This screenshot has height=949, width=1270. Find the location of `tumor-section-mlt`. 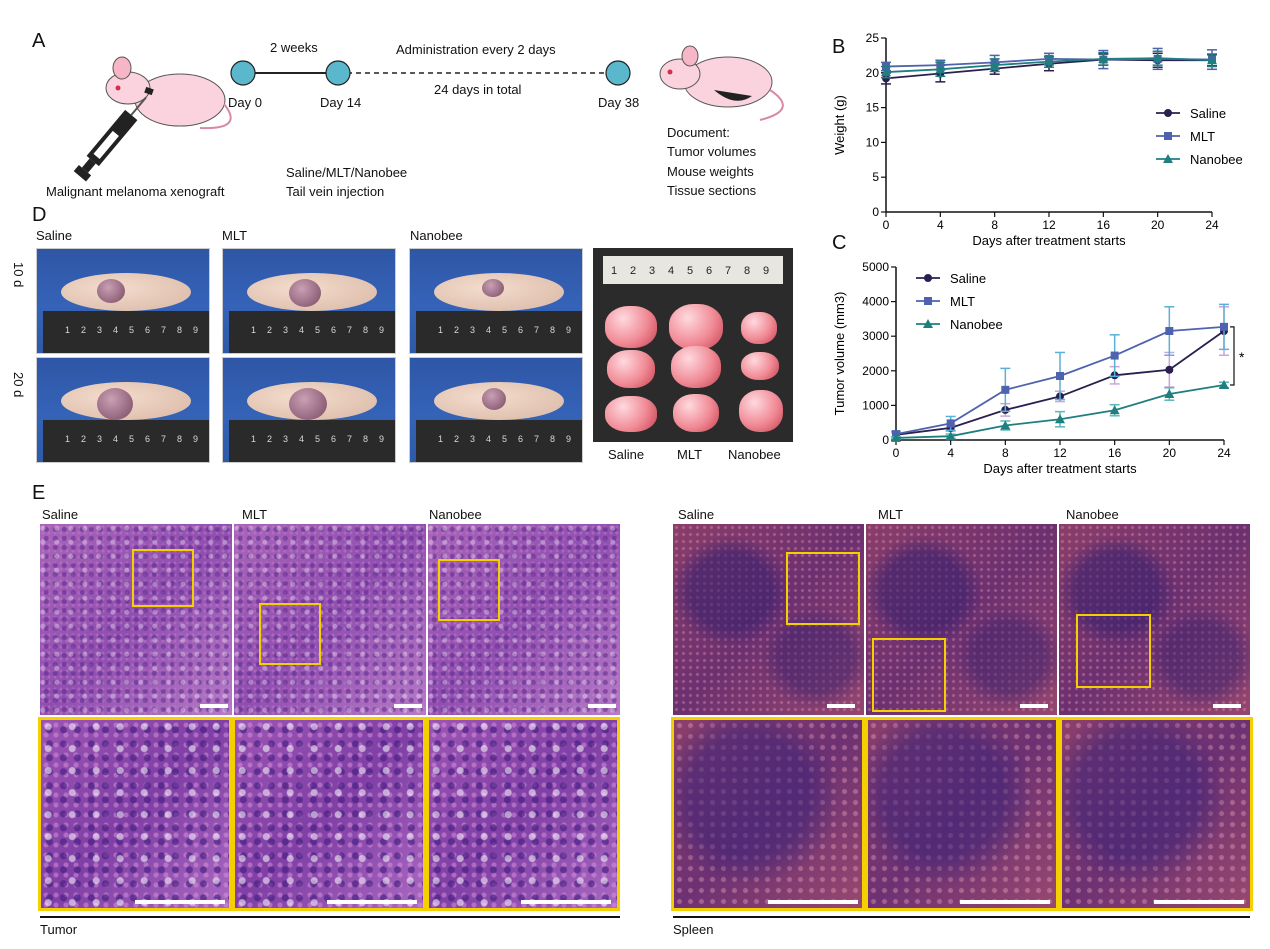

tumor-section-mlt is located at coordinates (330, 619).